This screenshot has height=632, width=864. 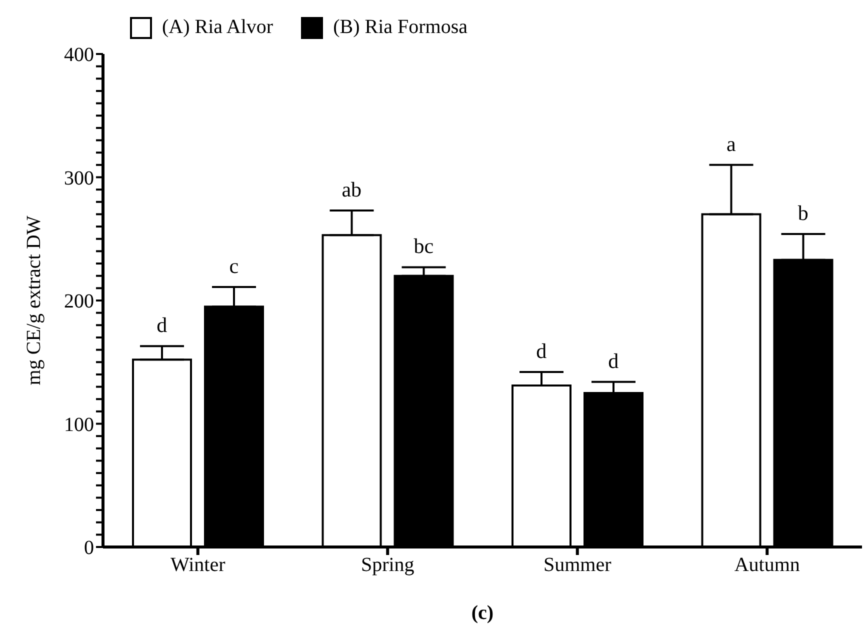 I want to click on y-tick-label: 0, so click(x=89, y=548).